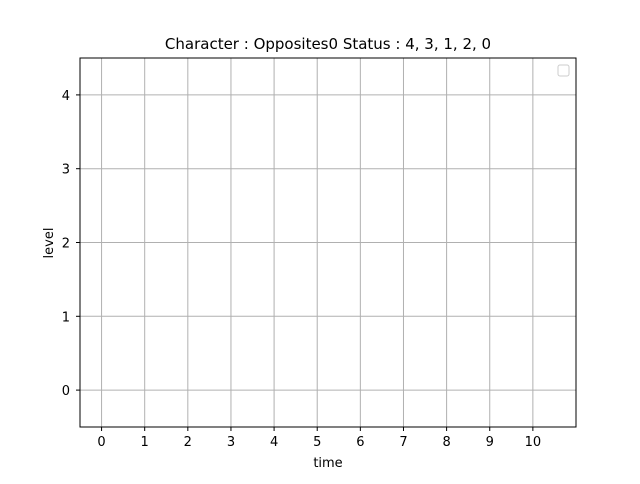 The width and height of the screenshot is (640, 484). I want to click on legend, so click(563, 70).